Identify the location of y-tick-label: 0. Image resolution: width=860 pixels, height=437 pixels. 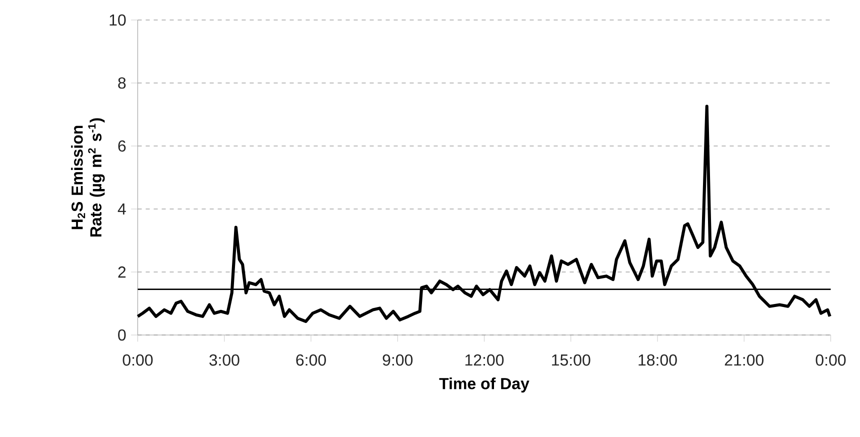
(122, 335).